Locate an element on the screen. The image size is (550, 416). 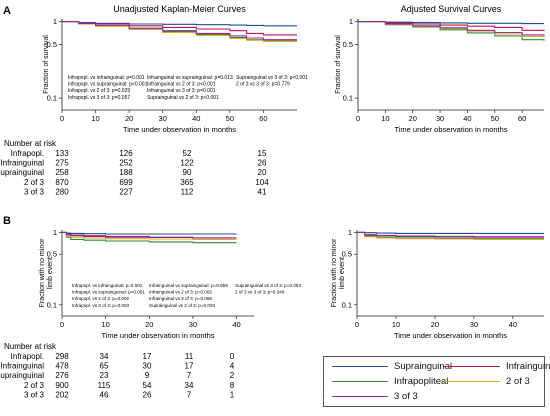
risk-count: 65 is located at coordinates (104, 366).